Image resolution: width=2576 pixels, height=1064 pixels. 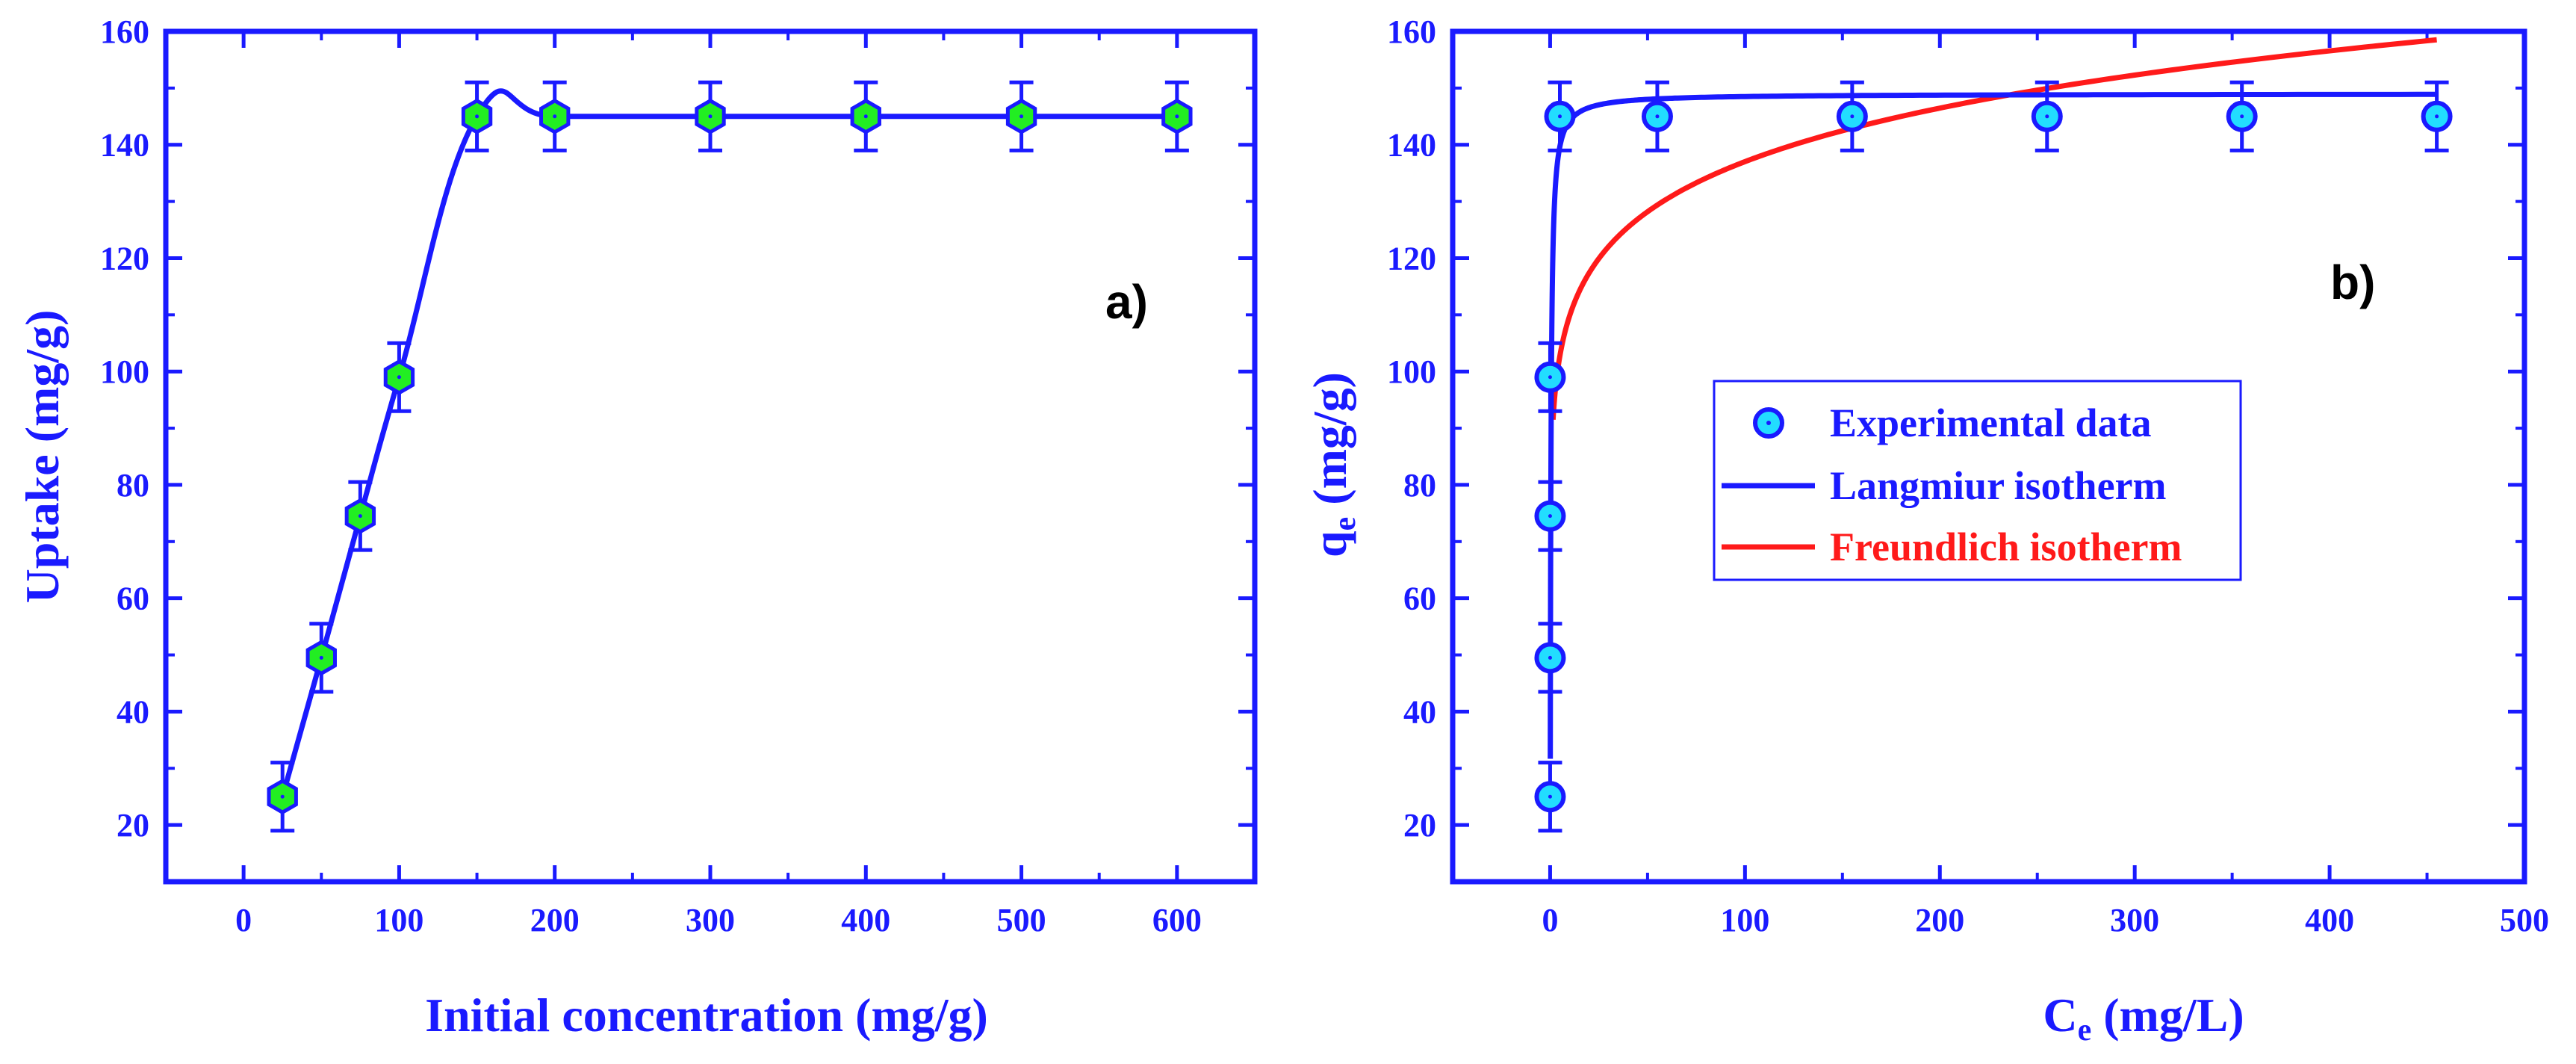 I want to click on legend-marker-dot, so click(x=1768, y=423).